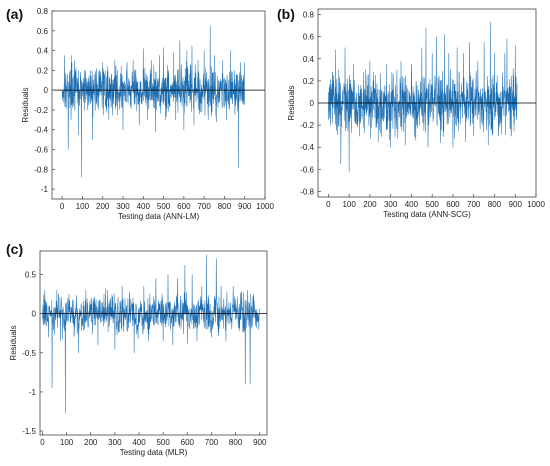 The image size is (550, 466). Describe the element at coordinates (29, 353) in the screenshot. I see `y-tick-label: -0.5` at that location.